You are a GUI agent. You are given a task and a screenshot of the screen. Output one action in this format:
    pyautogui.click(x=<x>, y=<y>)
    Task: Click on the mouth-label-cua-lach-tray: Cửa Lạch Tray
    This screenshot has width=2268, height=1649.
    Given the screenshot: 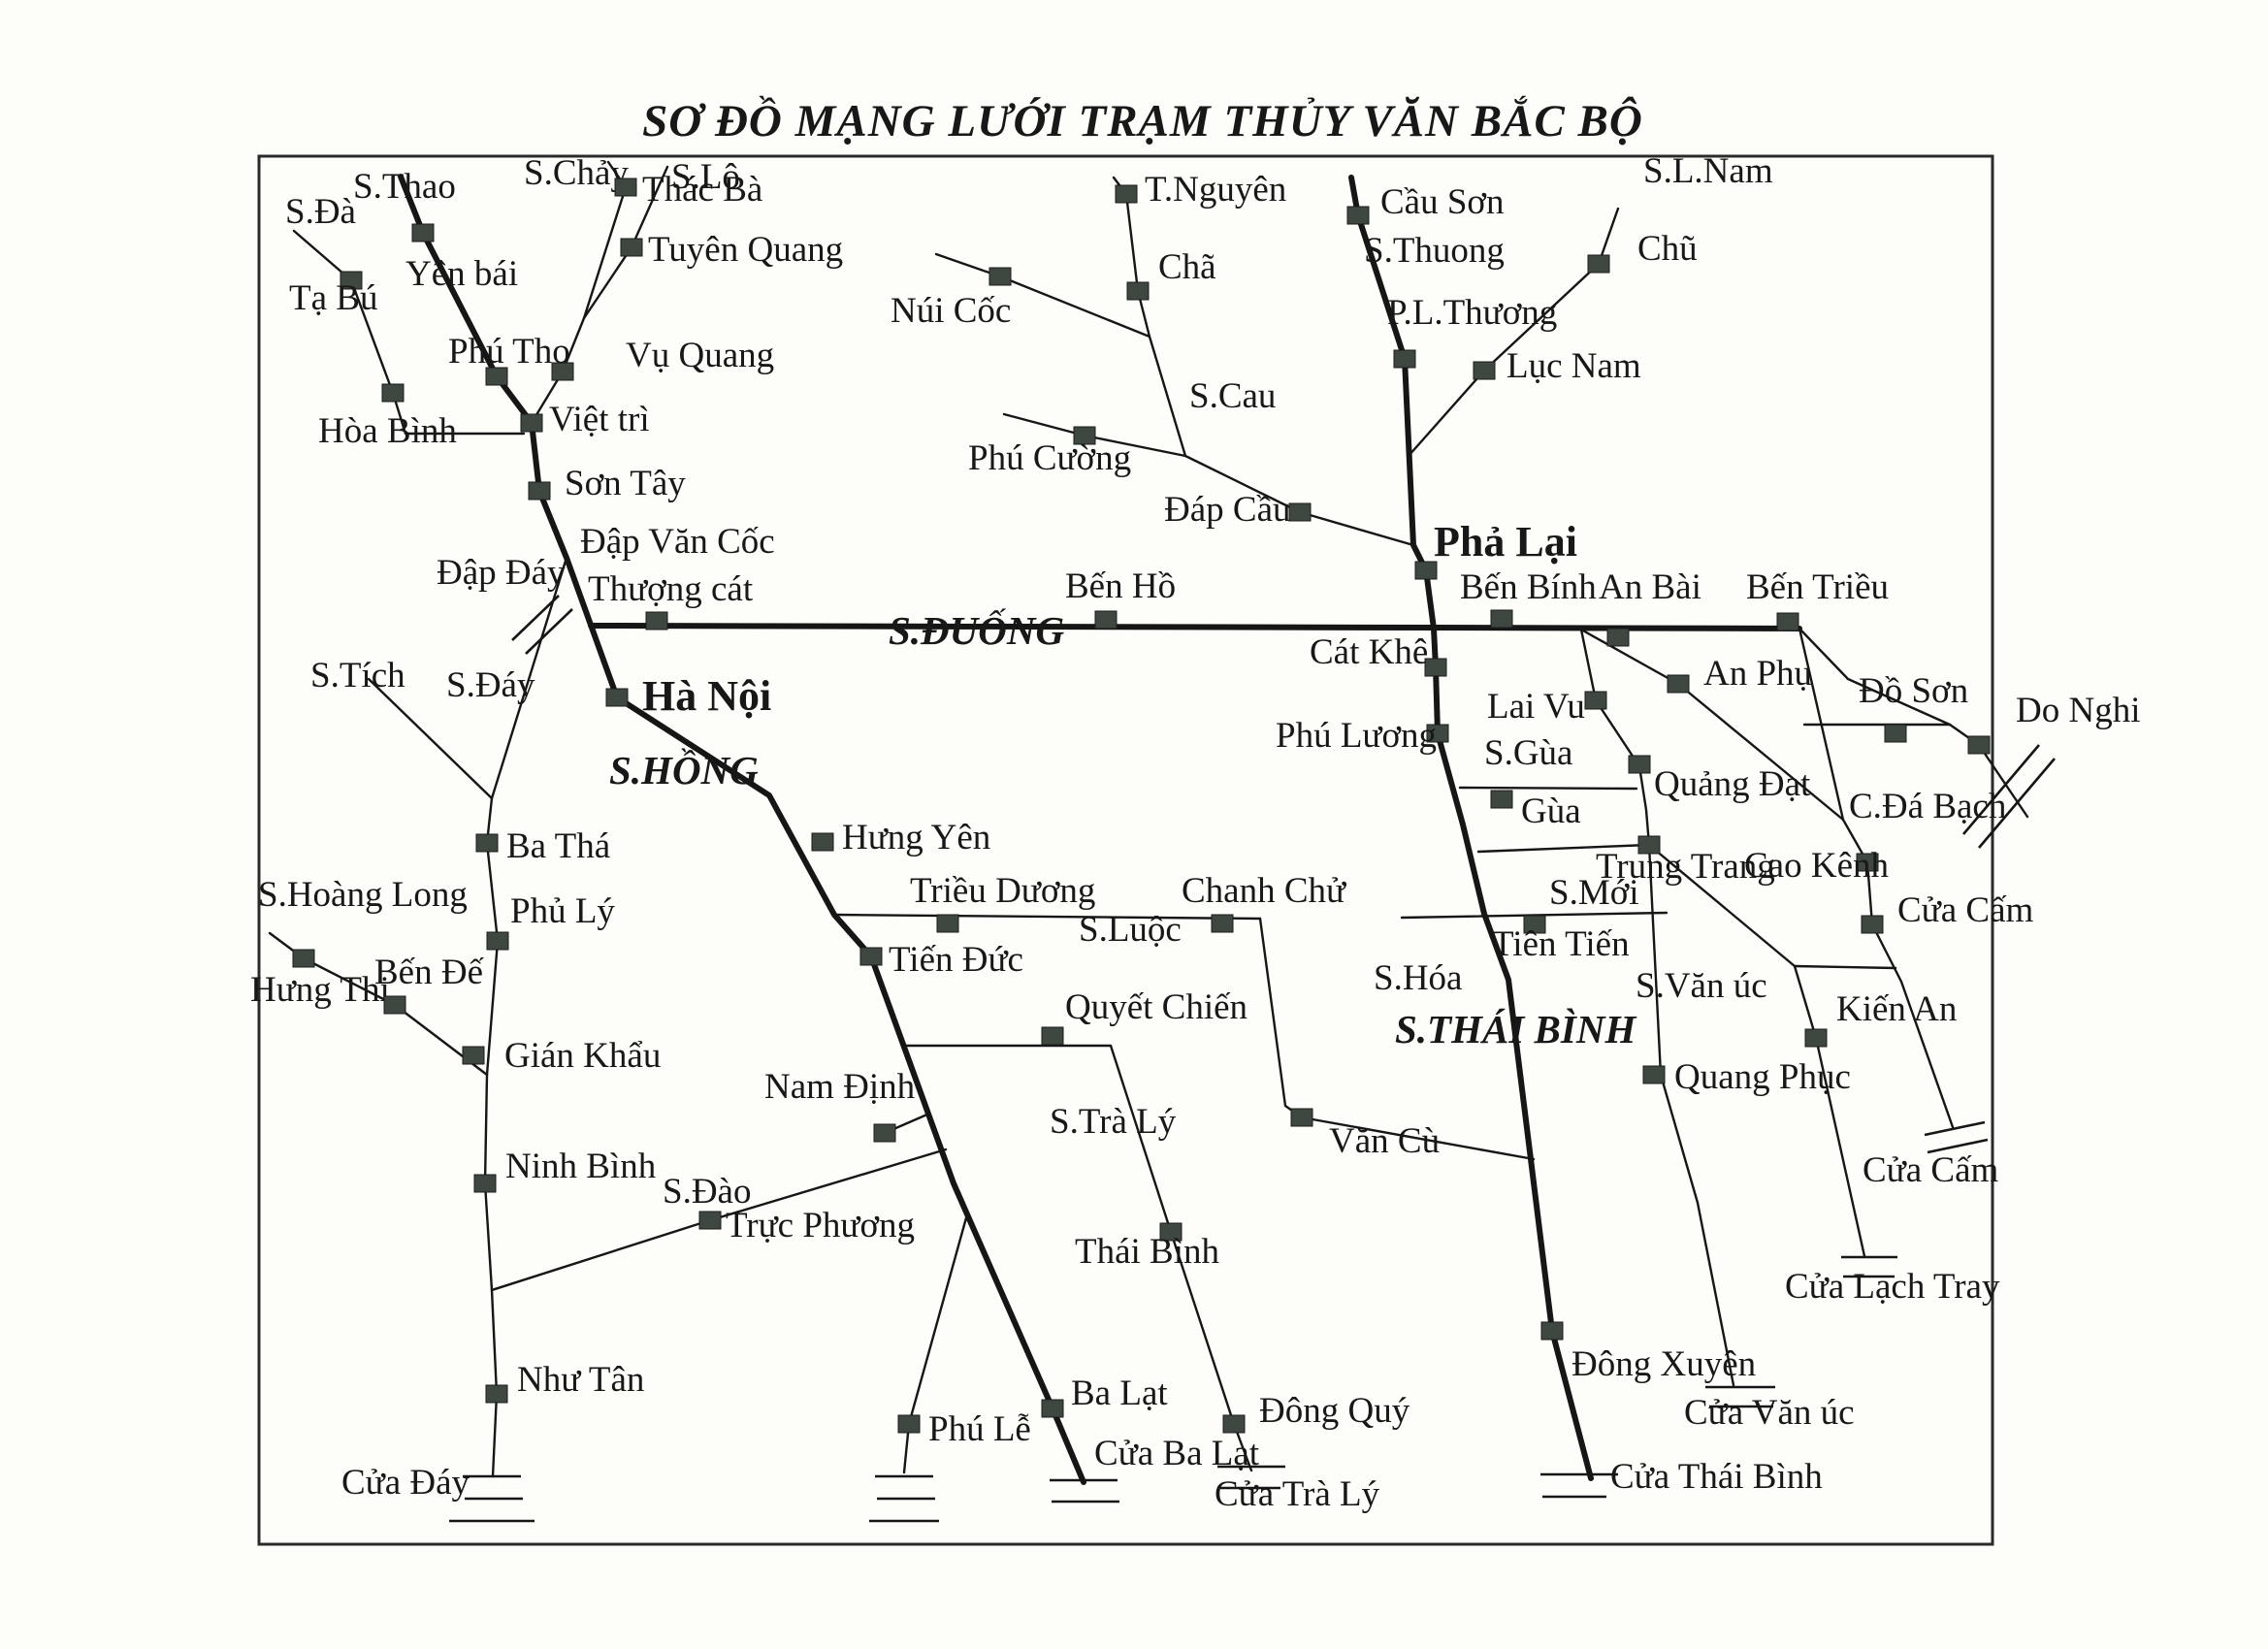 What is the action you would take?
    pyautogui.click(x=1892, y=1287)
    